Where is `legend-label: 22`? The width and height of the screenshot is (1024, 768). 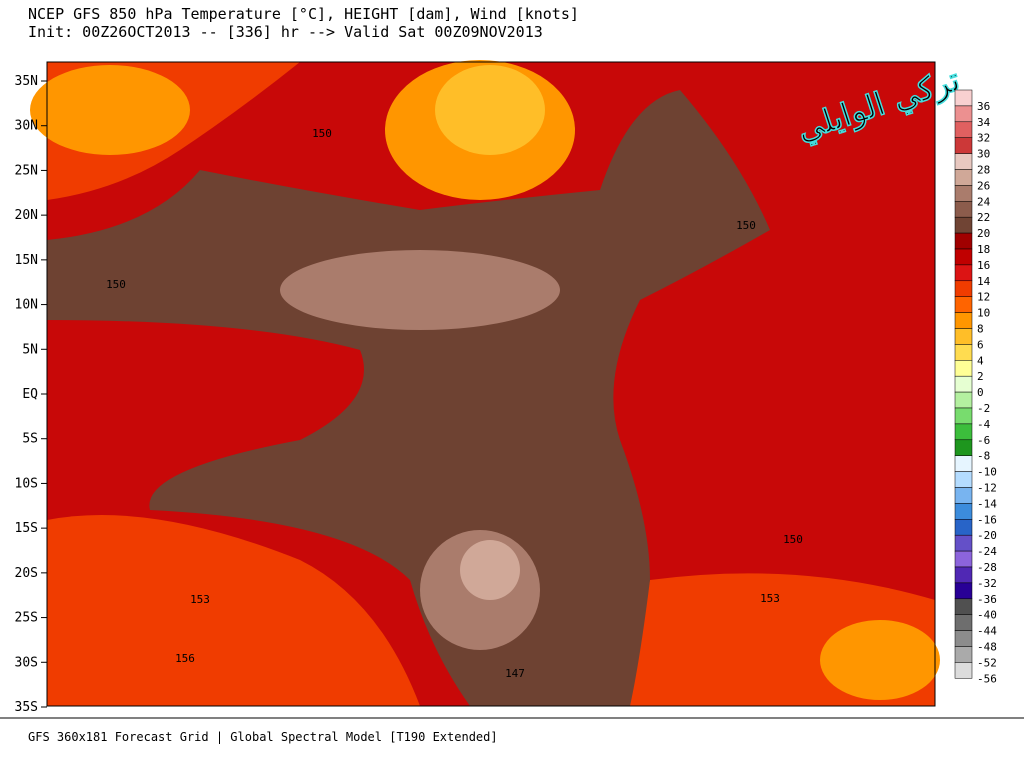 legend-label: 22 is located at coordinates (983, 217).